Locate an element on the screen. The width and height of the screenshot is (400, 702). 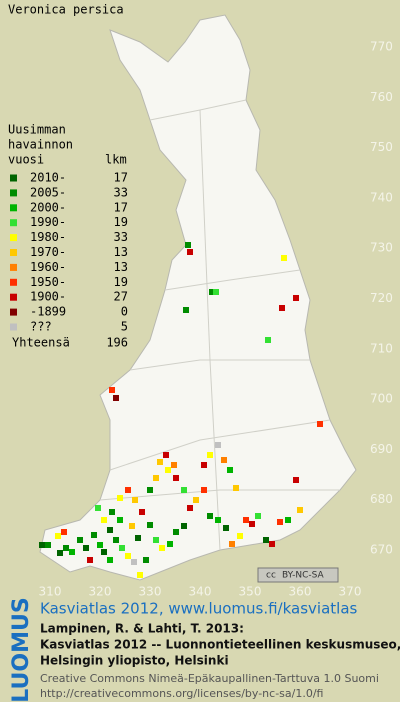
y-grid-label: 740 is located at coordinates (381, 197).